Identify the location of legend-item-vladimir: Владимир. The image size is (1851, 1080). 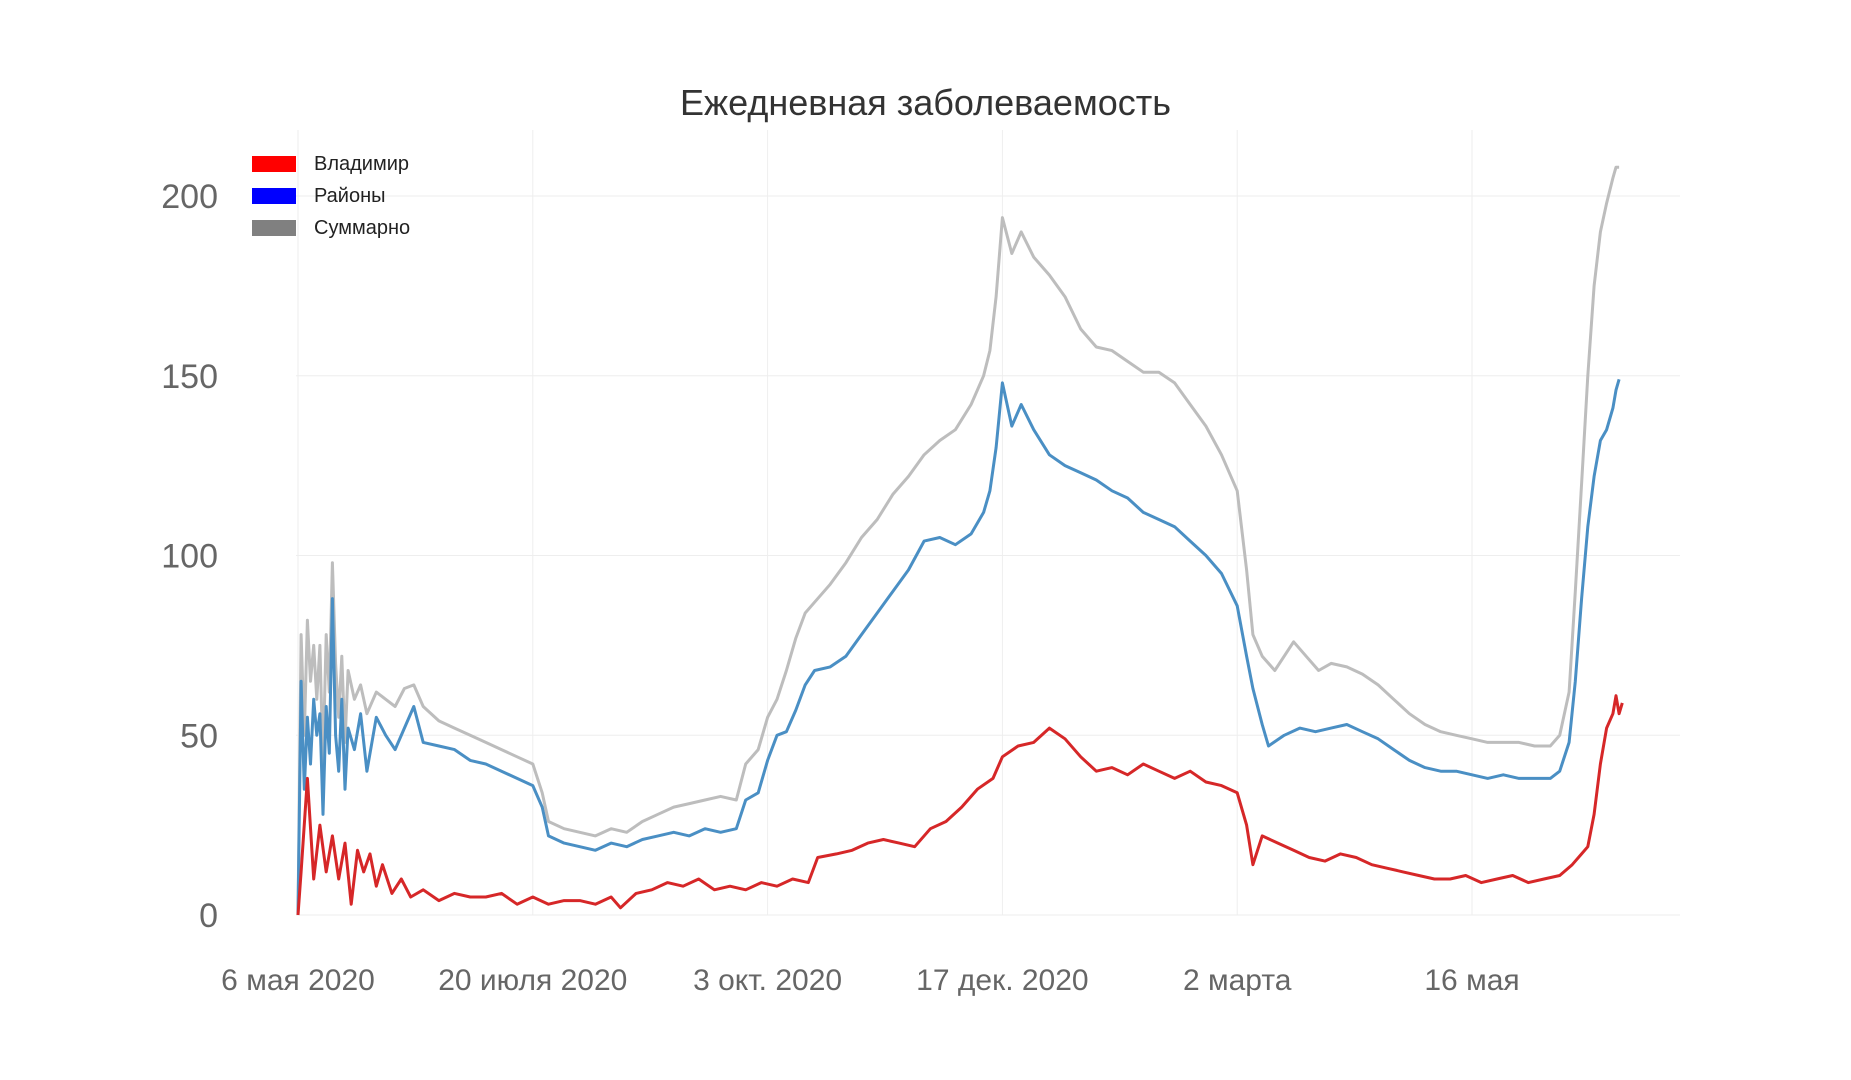
(331, 164).